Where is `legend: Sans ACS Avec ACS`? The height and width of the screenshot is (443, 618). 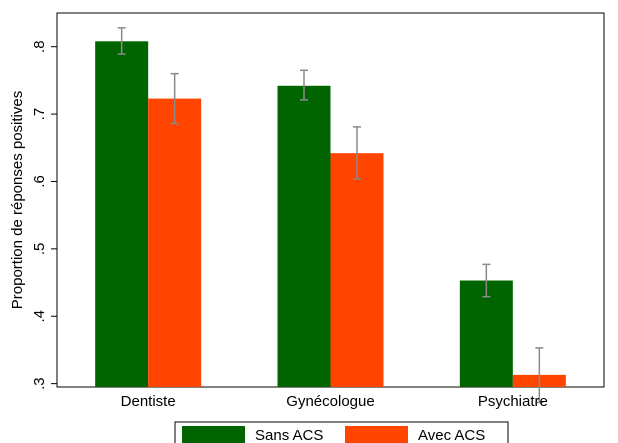 legend: Sans ACS Avec ACS is located at coordinates (341, 432).